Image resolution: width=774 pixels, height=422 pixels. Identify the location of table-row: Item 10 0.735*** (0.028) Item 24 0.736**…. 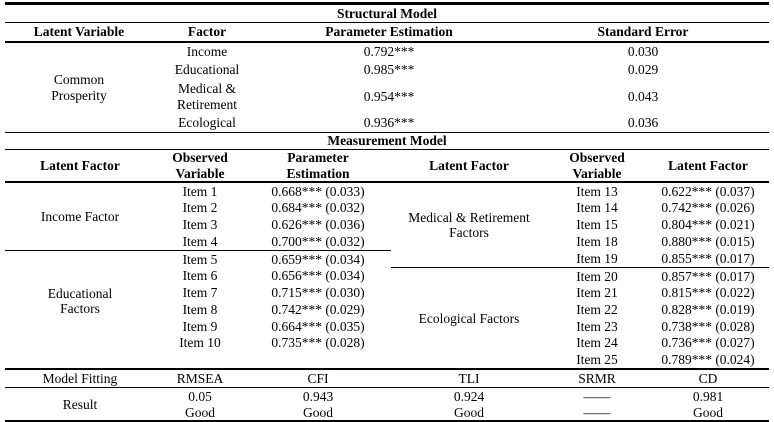
(387, 343).